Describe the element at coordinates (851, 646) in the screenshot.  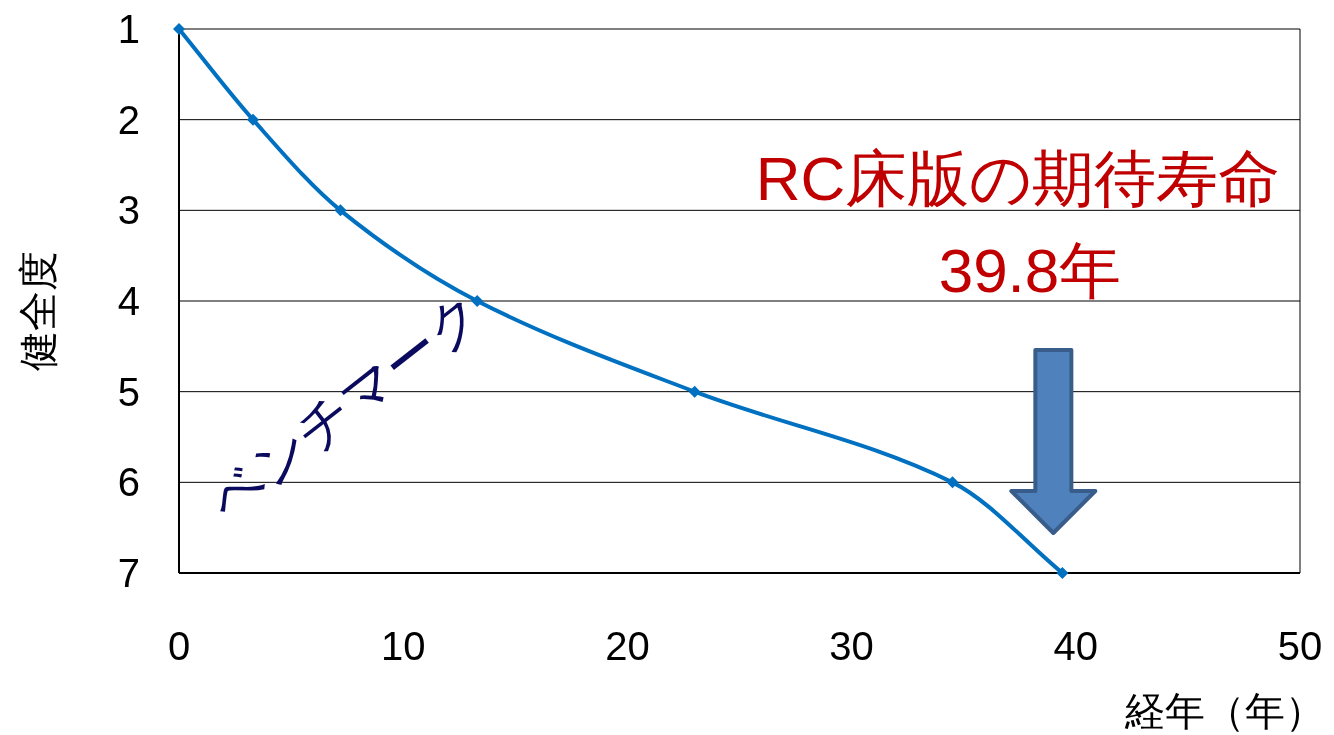
I see `x-tick-label: 30` at that location.